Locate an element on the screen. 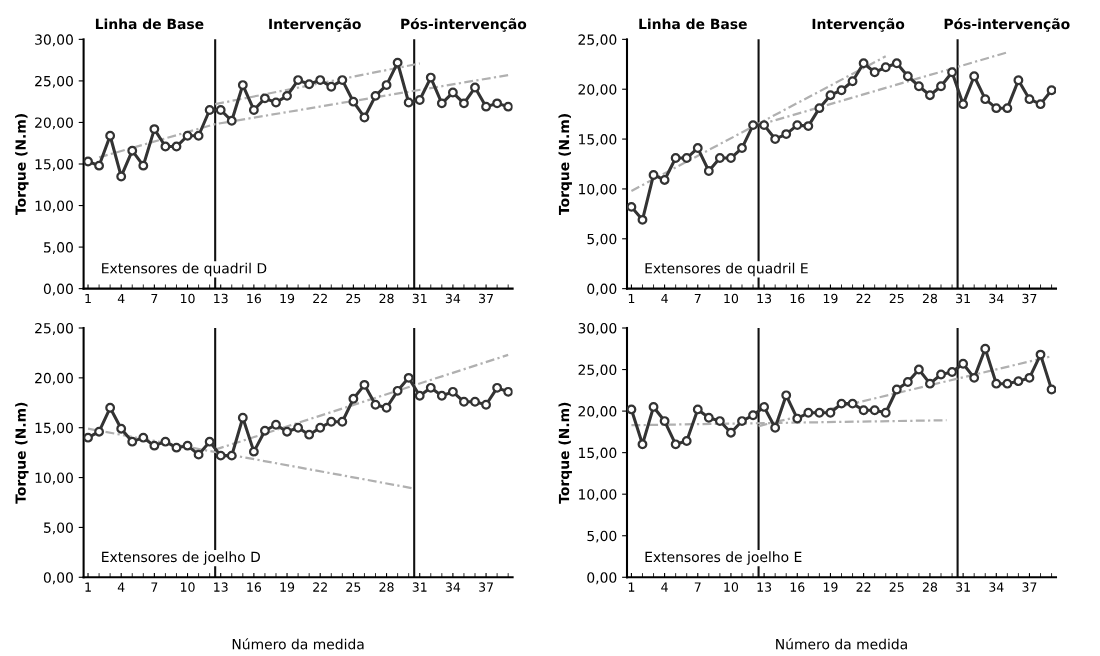  annotation: Extensores de joelho E is located at coordinates (723, 558).